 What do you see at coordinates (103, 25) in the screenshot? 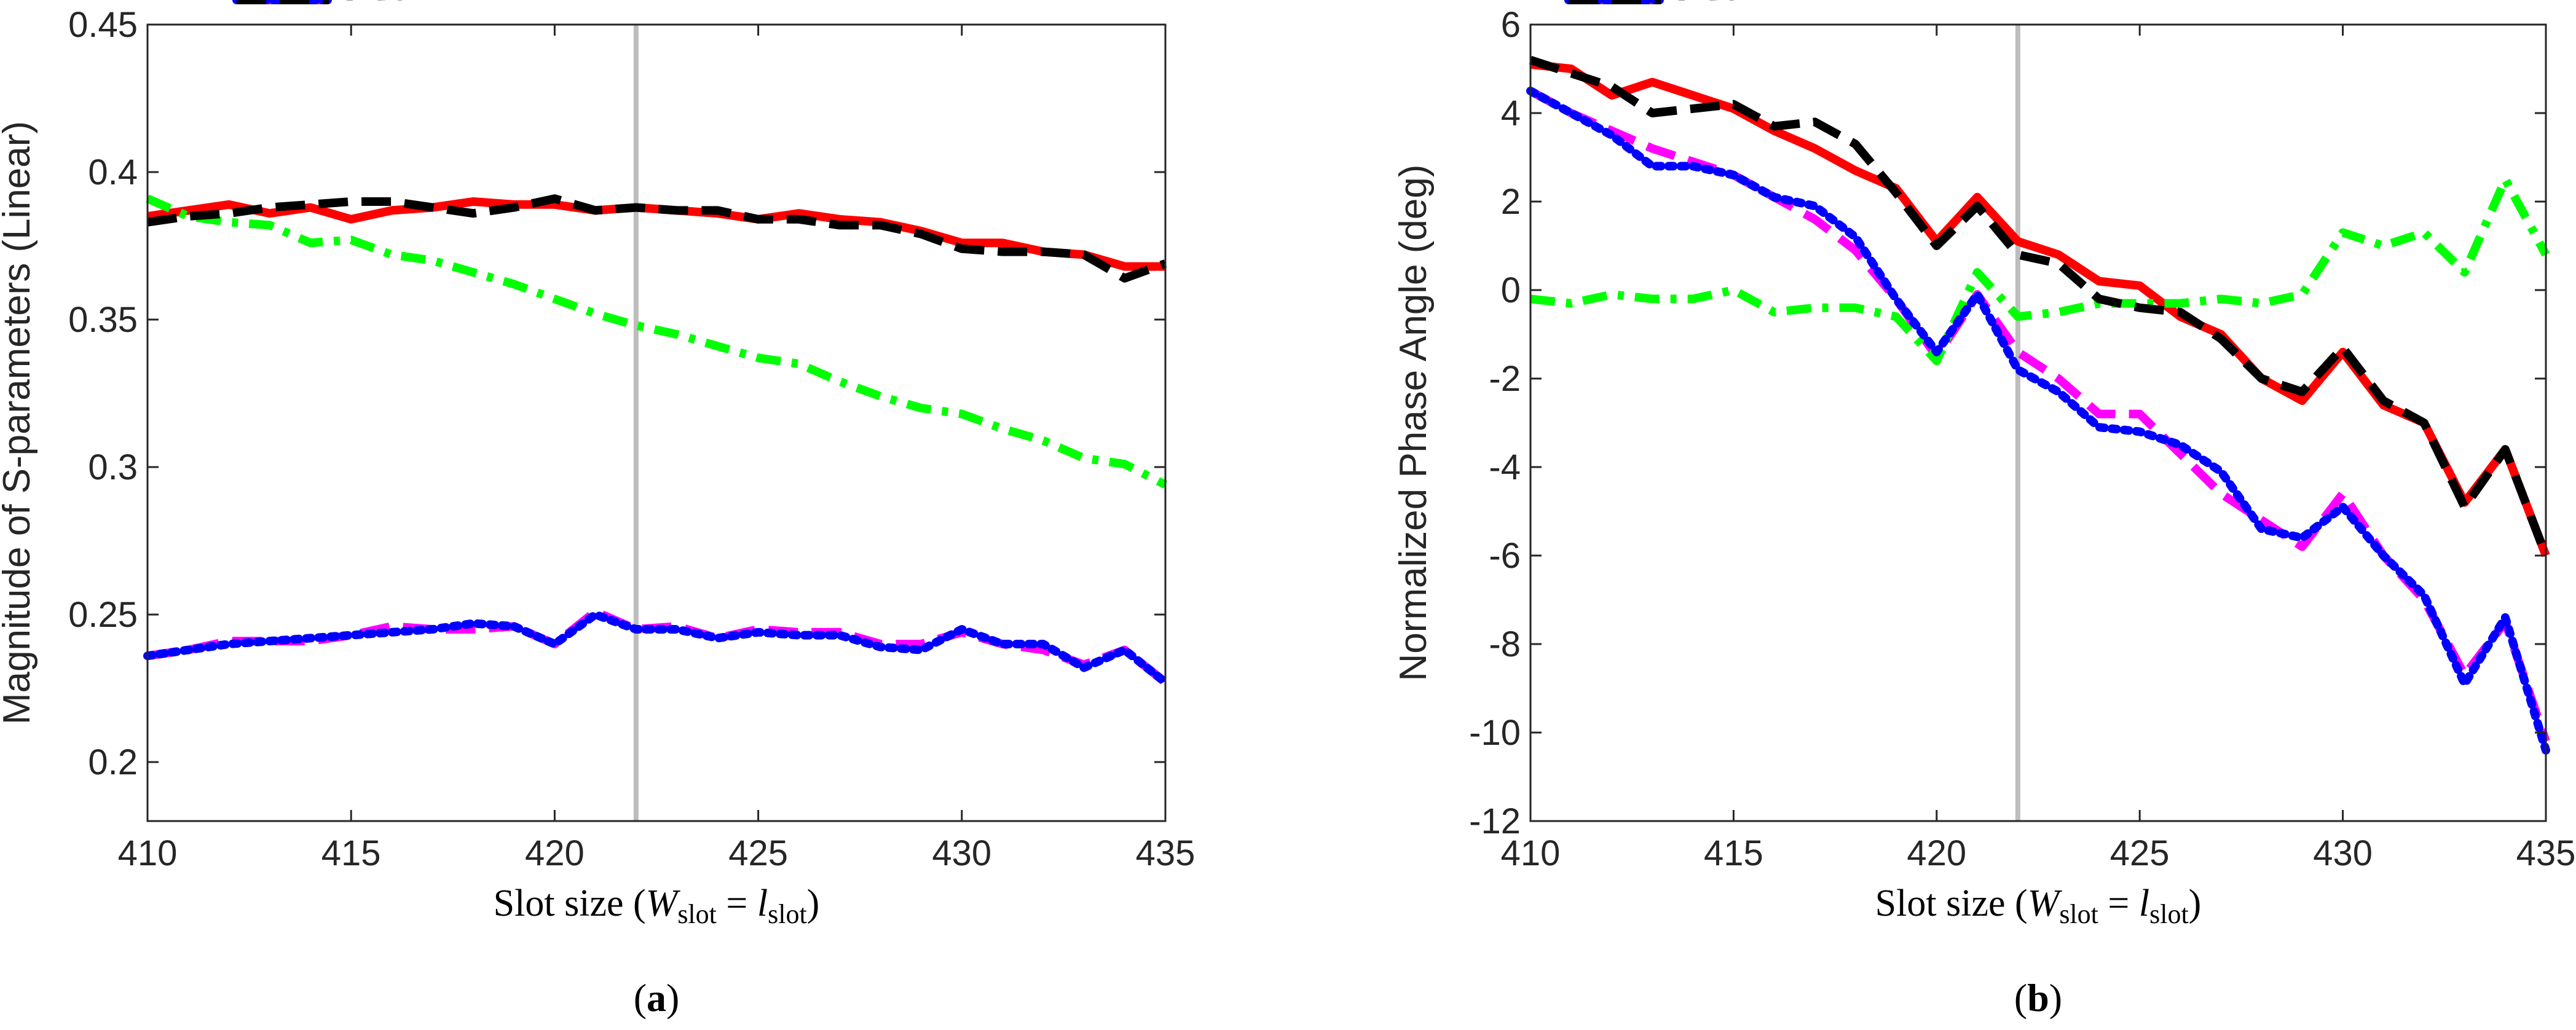
I see `y-tick-label: 0.45` at bounding box center [103, 25].